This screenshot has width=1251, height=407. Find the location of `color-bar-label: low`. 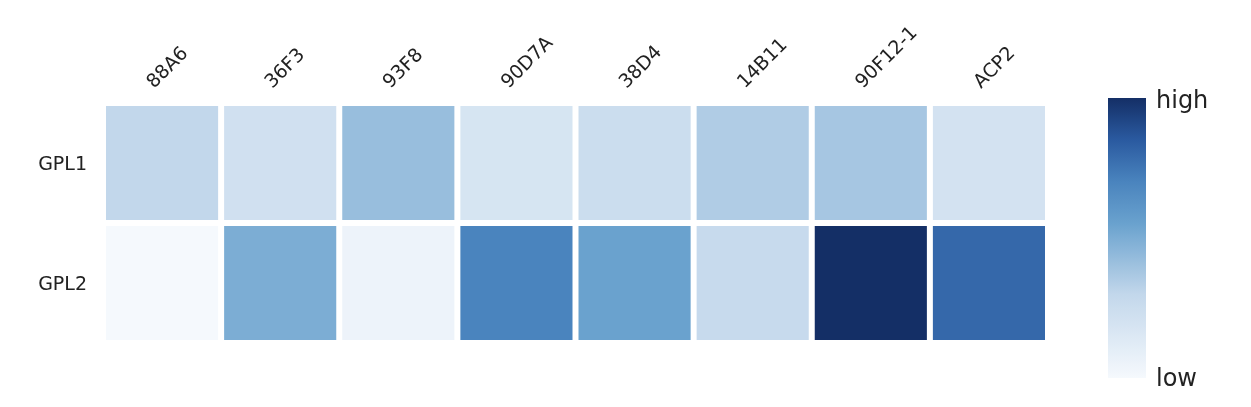

color-bar-label: low is located at coordinates (1176, 378).